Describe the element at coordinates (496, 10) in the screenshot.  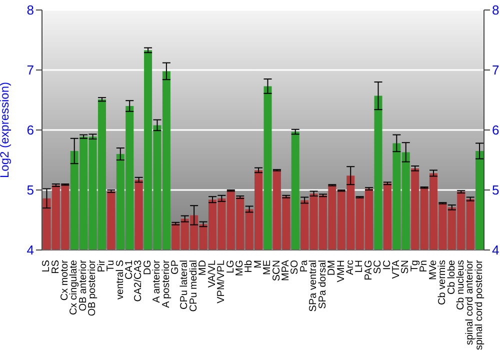
I see `y2-tick-label: 8` at that location.